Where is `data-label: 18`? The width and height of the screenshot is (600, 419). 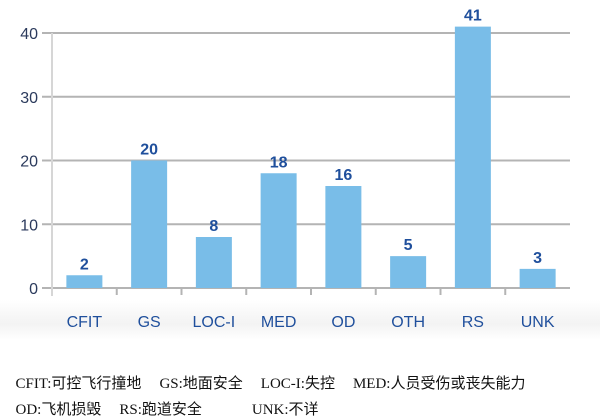
data-label: 18 is located at coordinates (279, 162).